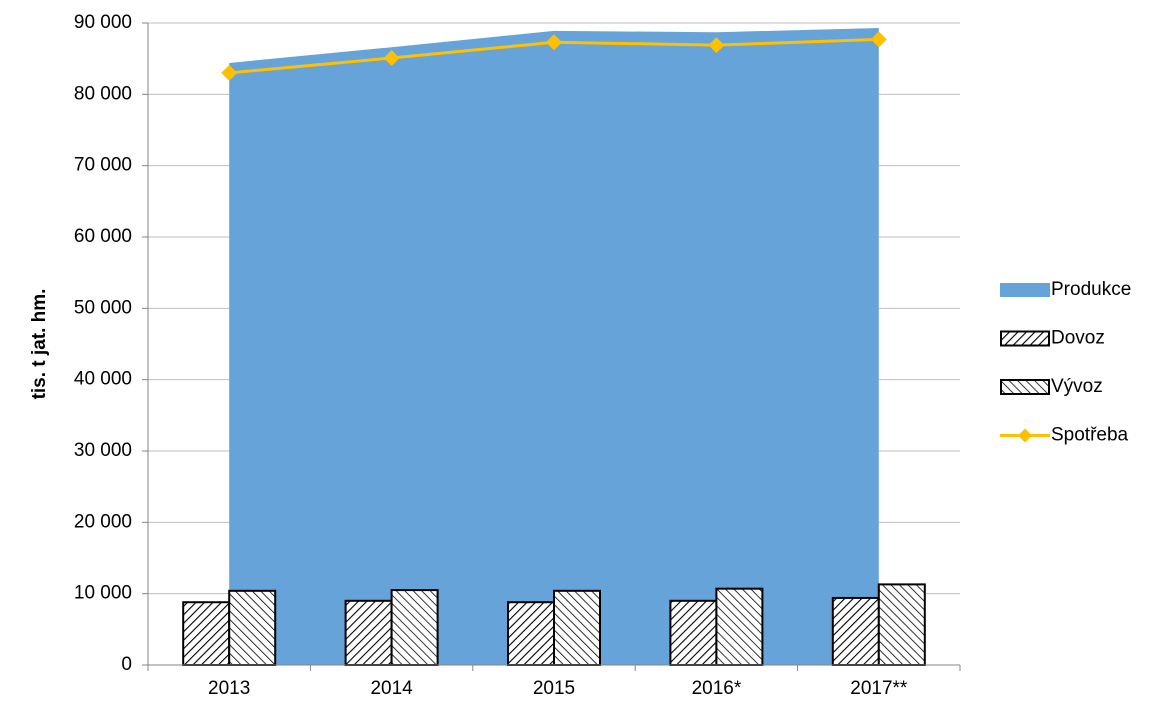  Describe the element at coordinates (103, 165) in the screenshot. I see `y-tick-label: 70 000` at that location.